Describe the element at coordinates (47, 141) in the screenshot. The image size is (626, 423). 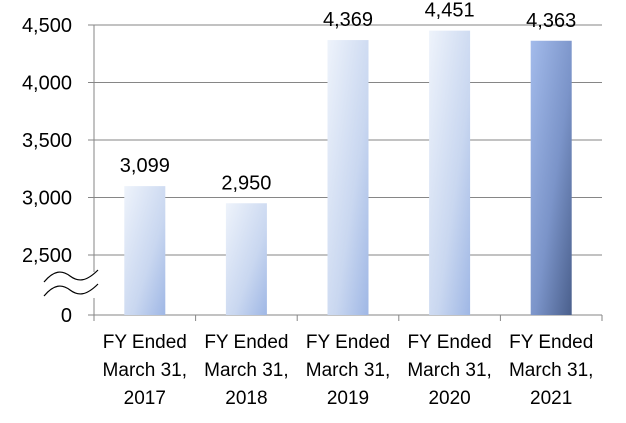
I see `y-tick-label: 3,500` at that location.